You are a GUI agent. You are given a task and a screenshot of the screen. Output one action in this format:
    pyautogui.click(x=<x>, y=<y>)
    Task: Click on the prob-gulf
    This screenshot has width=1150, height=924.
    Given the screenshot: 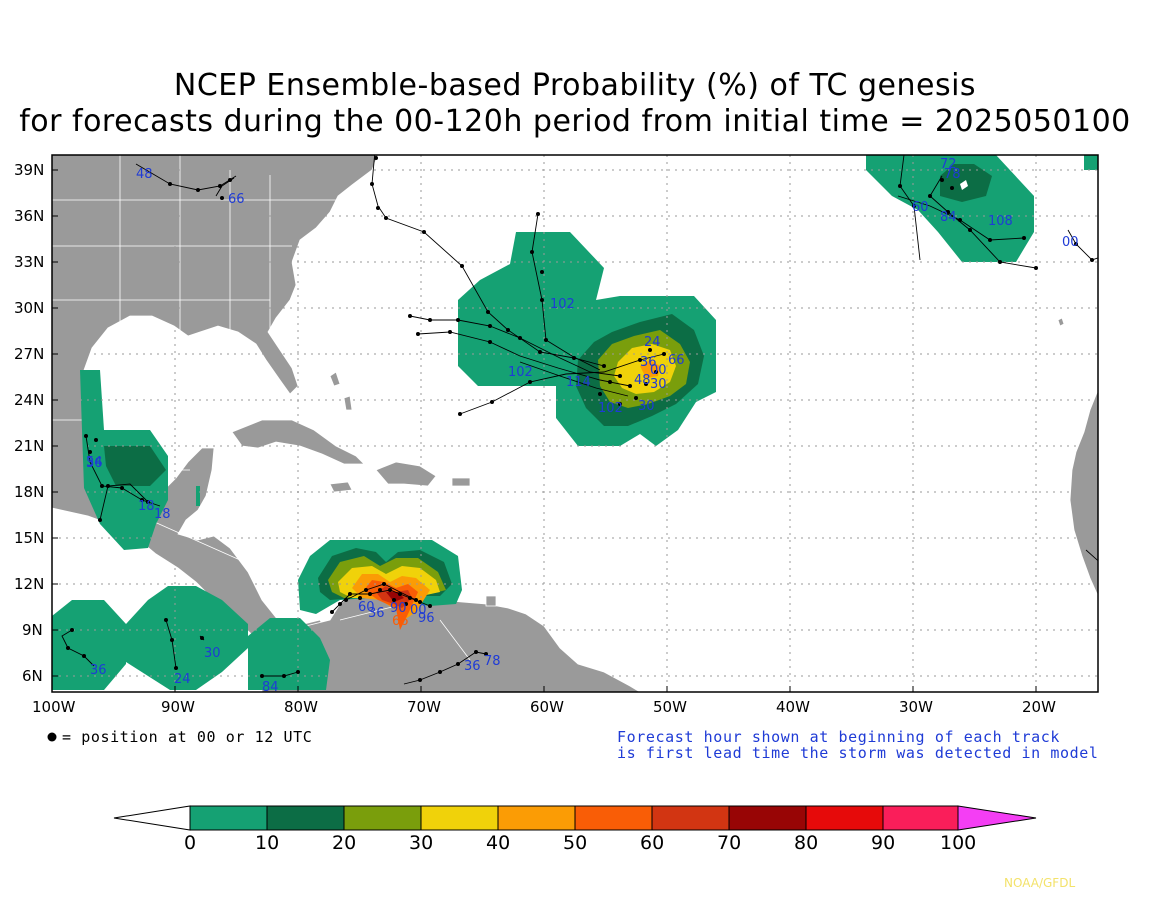 What is the action you would take?
    pyautogui.click(x=140, y=460)
    